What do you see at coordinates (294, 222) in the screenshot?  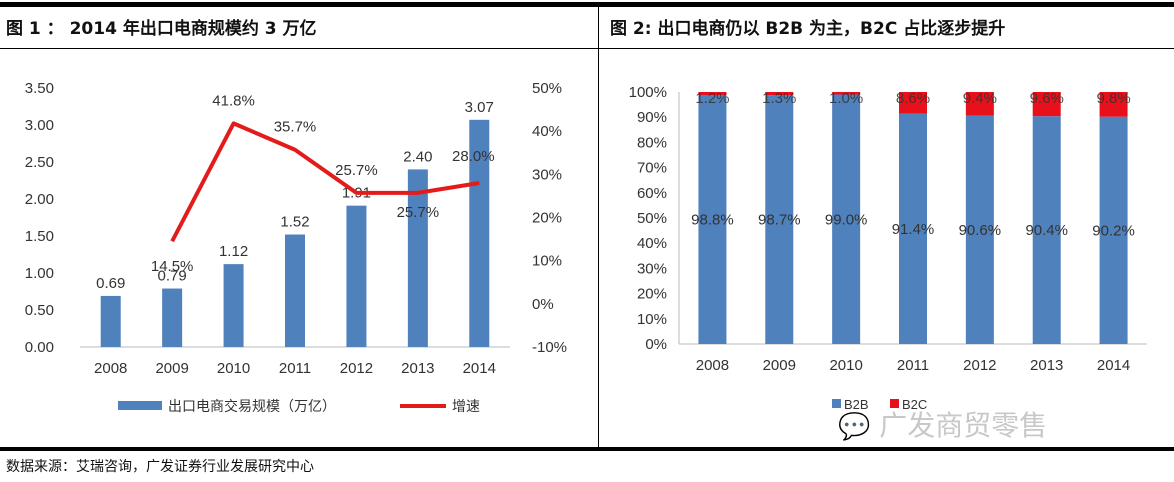 I see `scale-bar-label: 1.52` at bounding box center [294, 222].